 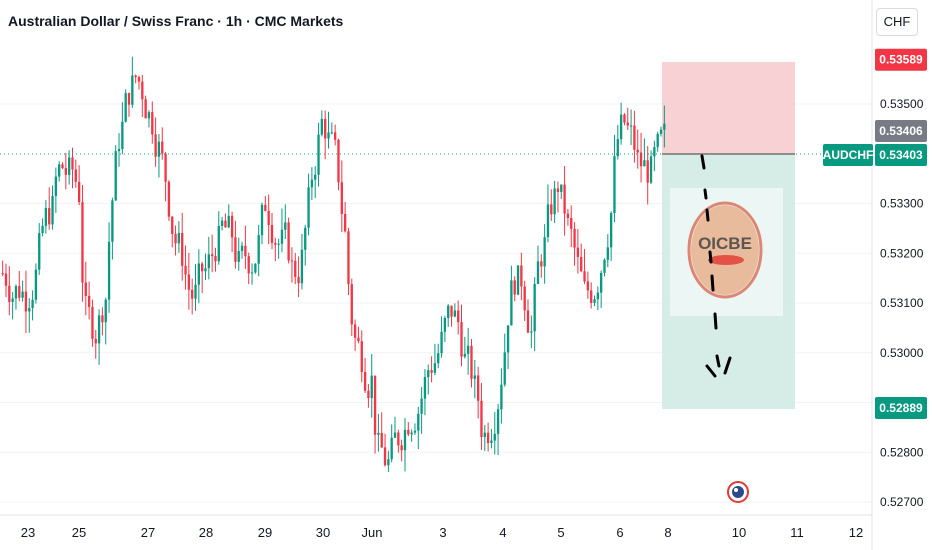 I want to click on risk-zone, so click(x=728, y=108).